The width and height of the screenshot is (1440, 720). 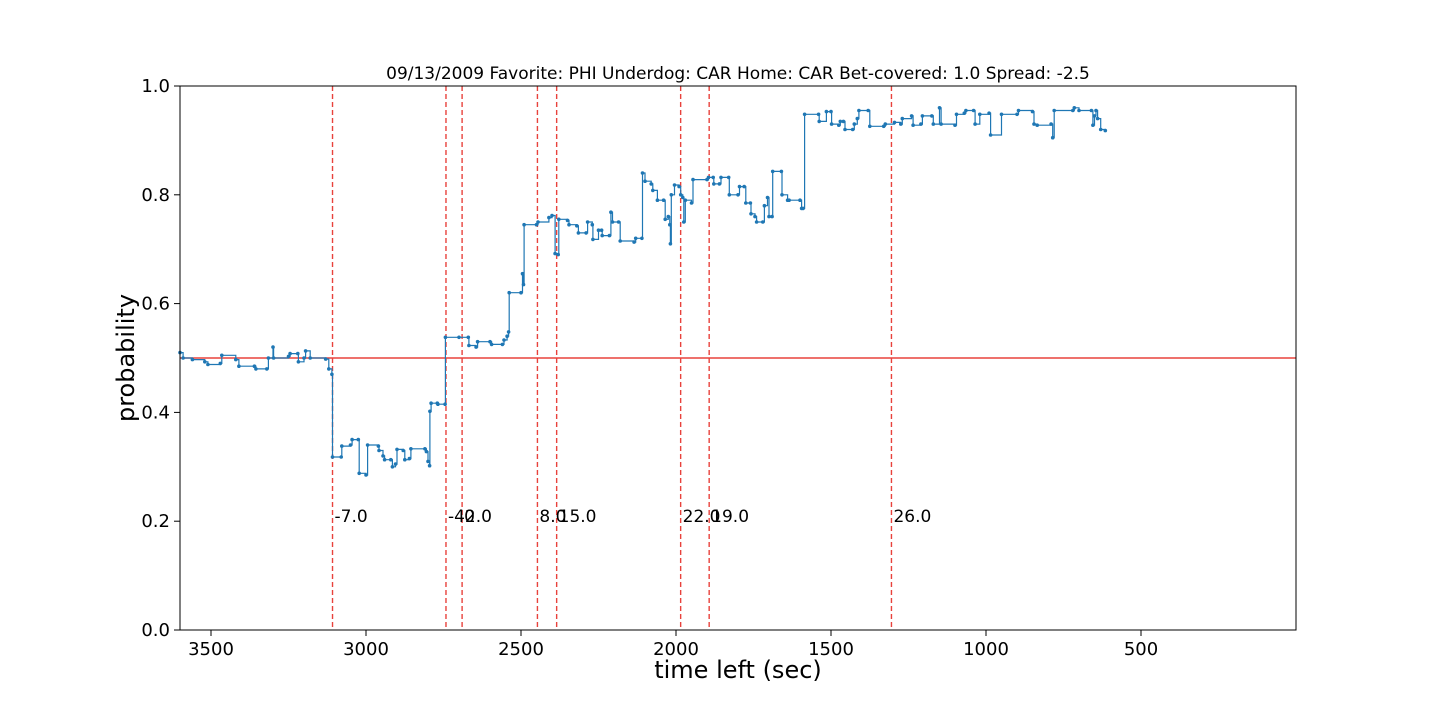 What do you see at coordinates (155, 195) in the screenshot?
I see `y-tick-label: 0.8` at bounding box center [155, 195].